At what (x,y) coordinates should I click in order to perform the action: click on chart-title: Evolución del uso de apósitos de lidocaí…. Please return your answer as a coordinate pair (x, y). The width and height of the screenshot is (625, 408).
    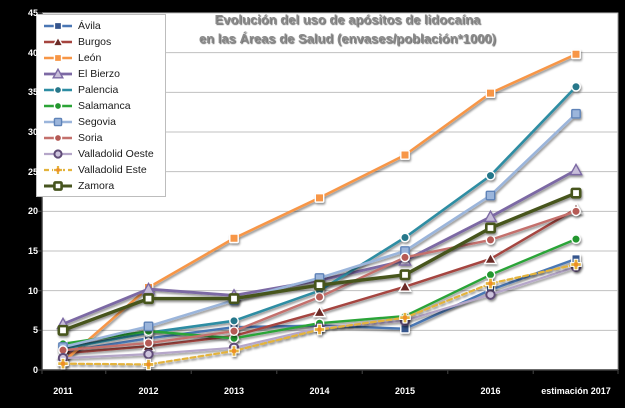
    Looking at the image, I should click on (347, 29).